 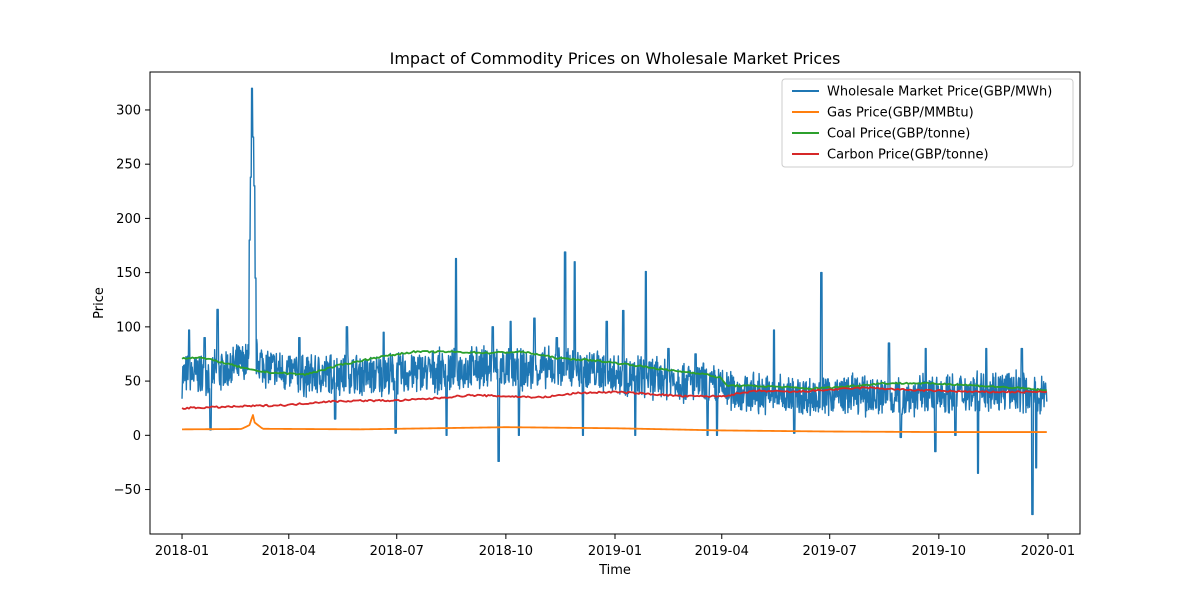 What do you see at coordinates (614, 398) in the screenshot?
I see `series-line-carbon` at bounding box center [614, 398].